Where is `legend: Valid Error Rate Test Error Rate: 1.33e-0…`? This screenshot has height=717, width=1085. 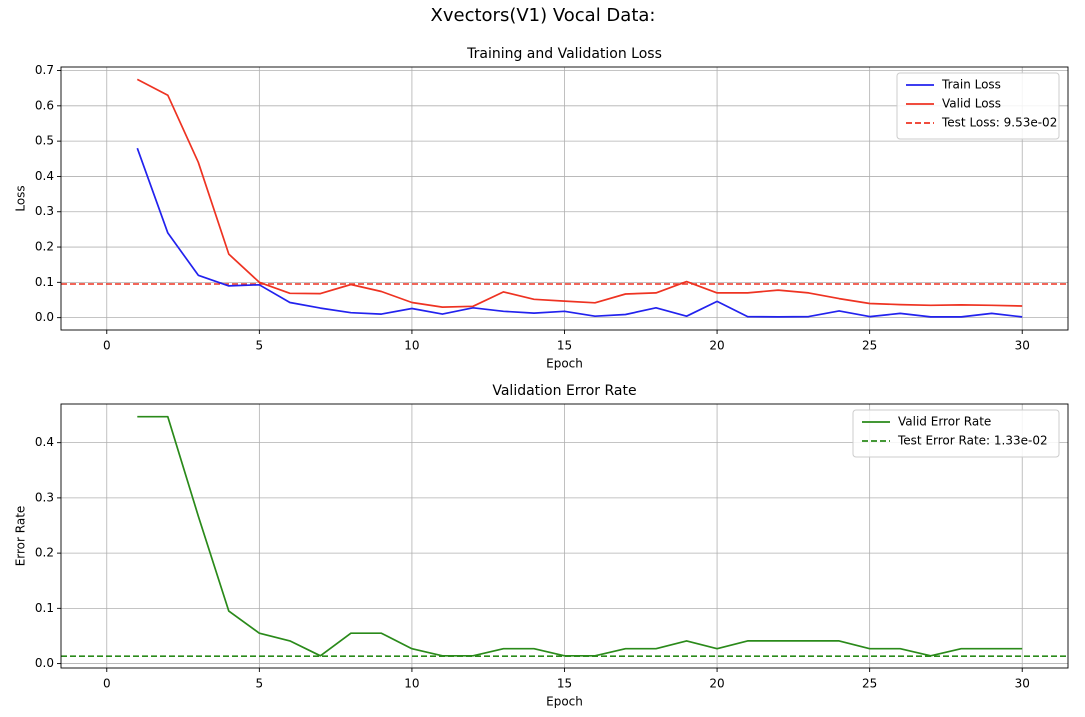 legend: Valid Error Rate Test Error Rate: 1.33e-0… is located at coordinates (956, 433).